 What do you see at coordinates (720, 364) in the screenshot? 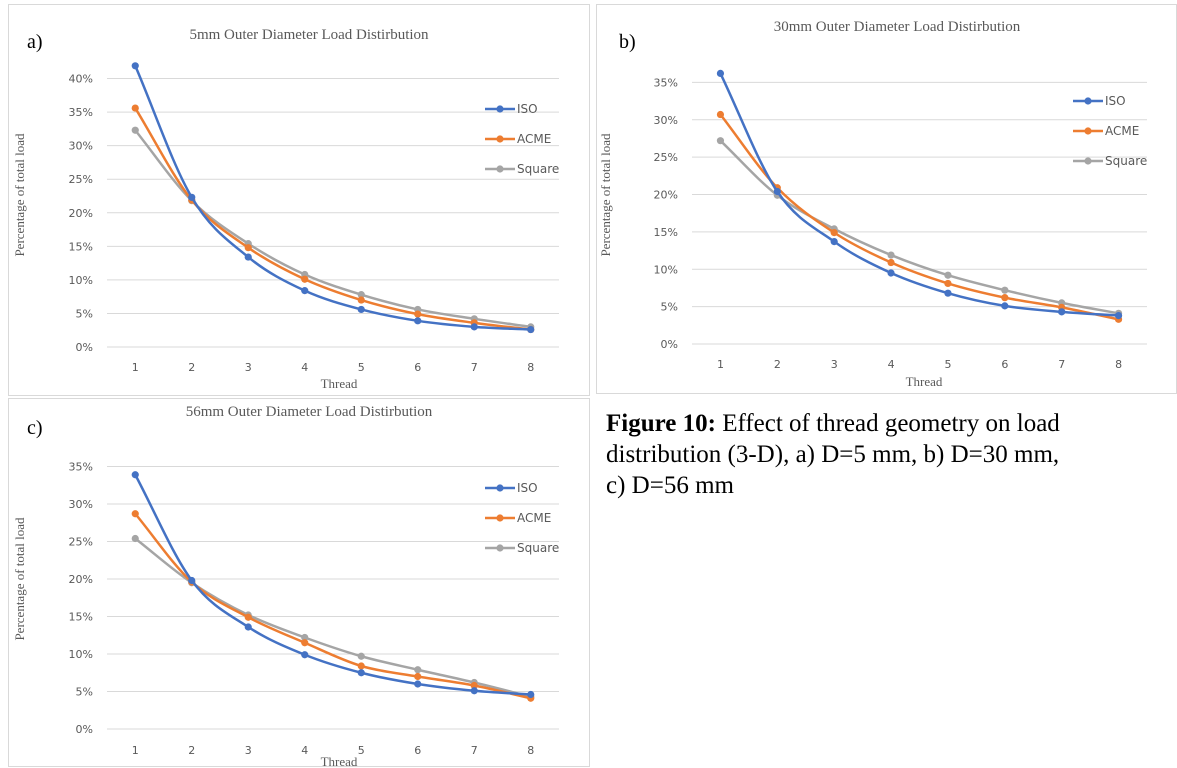
I see `x-tick-label-b: 1` at bounding box center [720, 364].